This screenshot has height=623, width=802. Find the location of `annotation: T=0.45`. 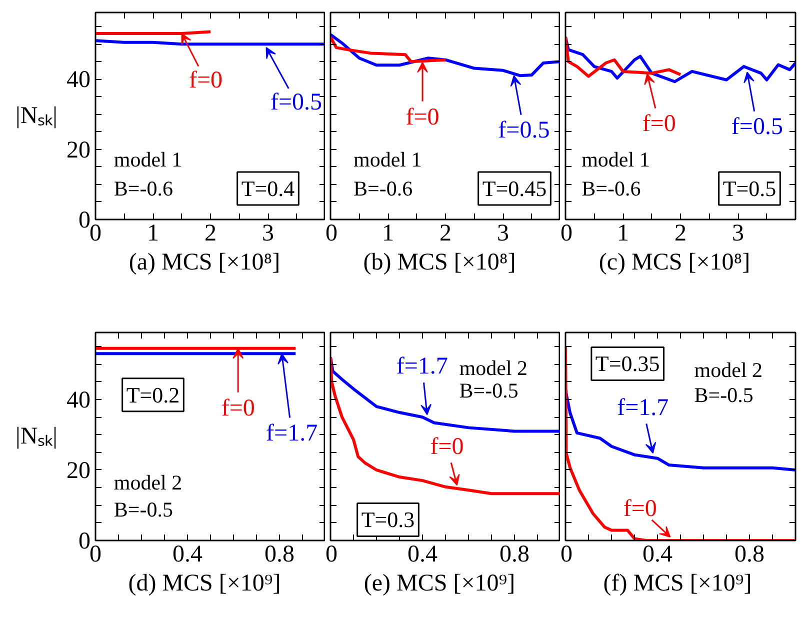

annotation: T=0.45 is located at coordinates (514, 188).